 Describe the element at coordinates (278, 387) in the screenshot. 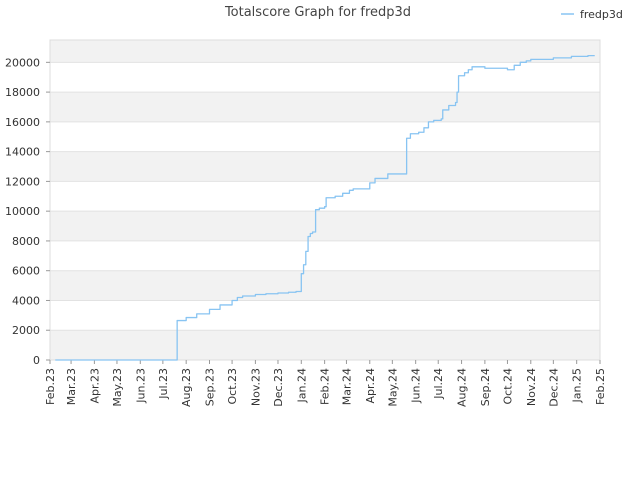

I see `x-tick-label: Dec.23` at that location.